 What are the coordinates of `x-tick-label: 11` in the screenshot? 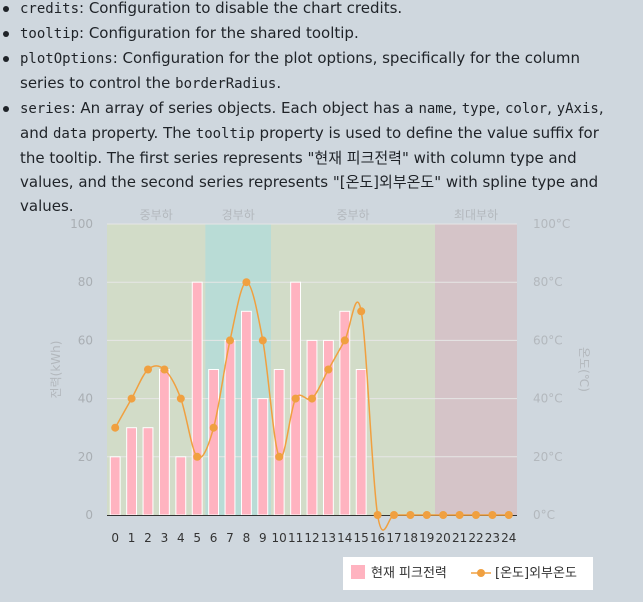 It's located at (295, 538).